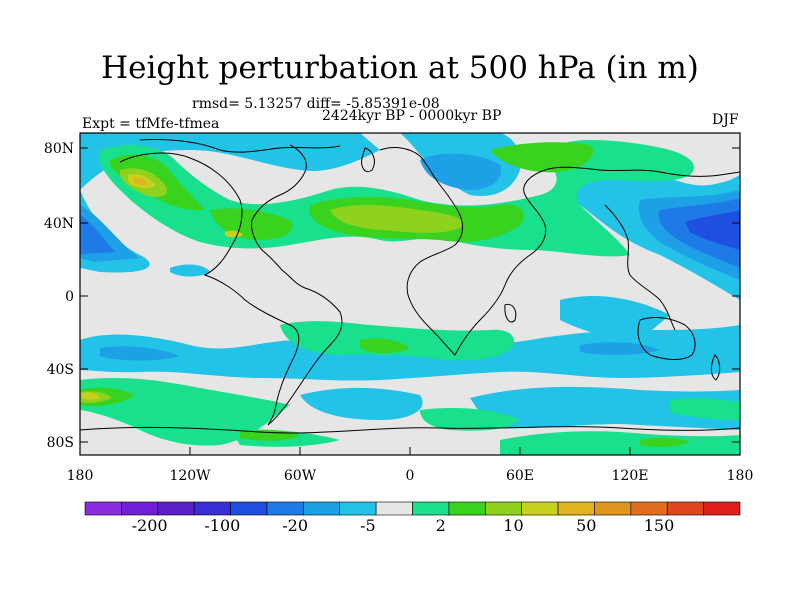 This screenshot has height=600, width=800. I want to click on colorbar, so click(412, 508).